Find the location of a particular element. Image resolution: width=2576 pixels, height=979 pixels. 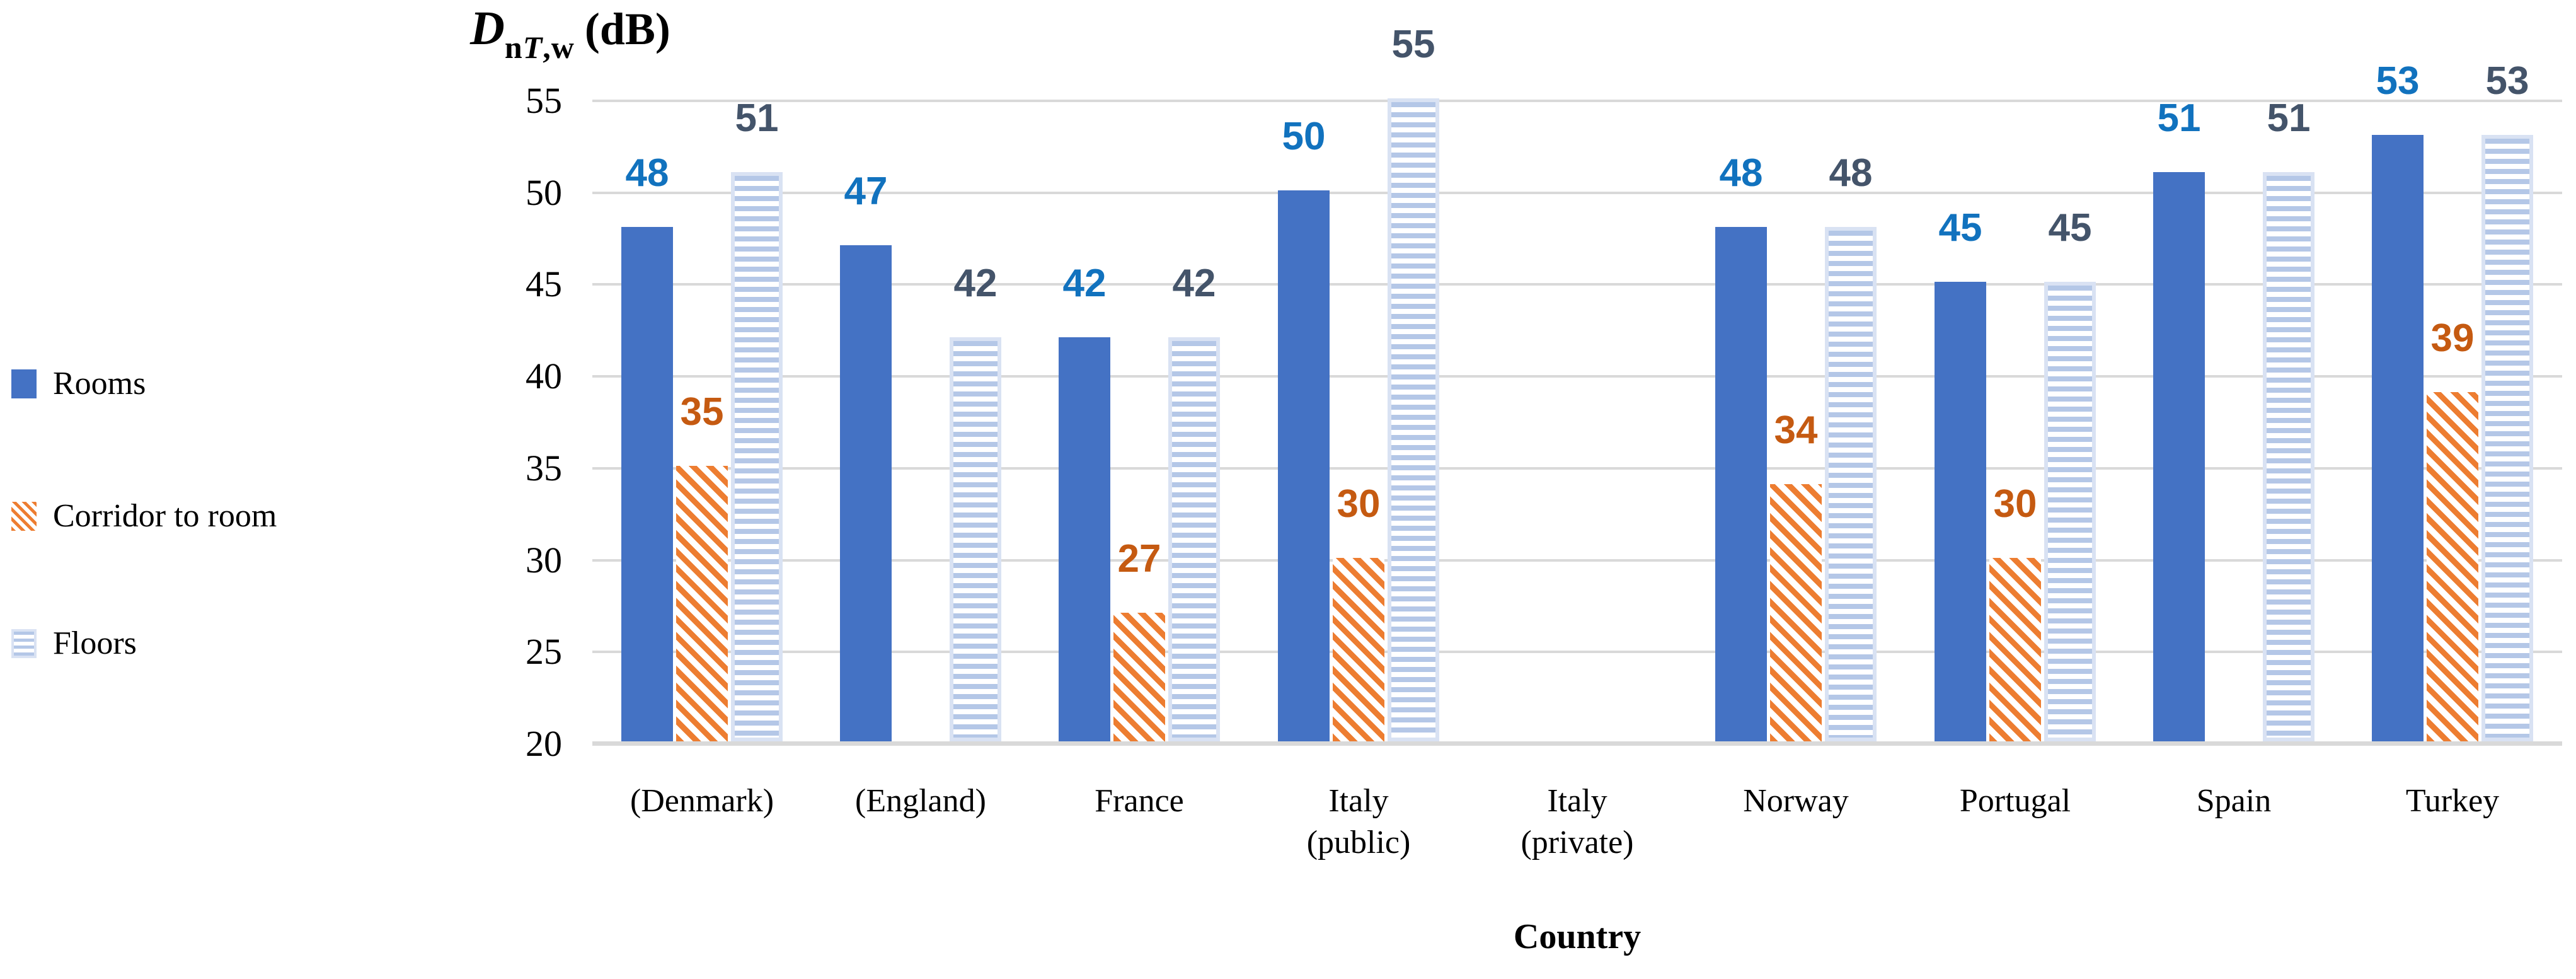

y-axis-title-symbol: D is located at coordinates (487, 28).